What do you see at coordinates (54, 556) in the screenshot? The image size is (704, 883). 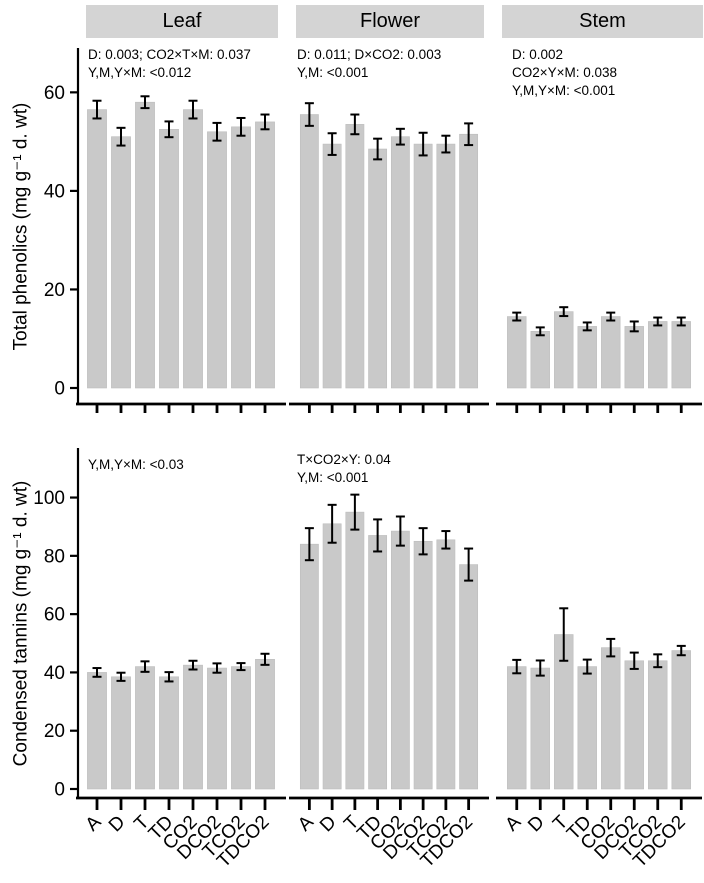 I see `y-tick-label: 80` at bounding box center [54, 556].